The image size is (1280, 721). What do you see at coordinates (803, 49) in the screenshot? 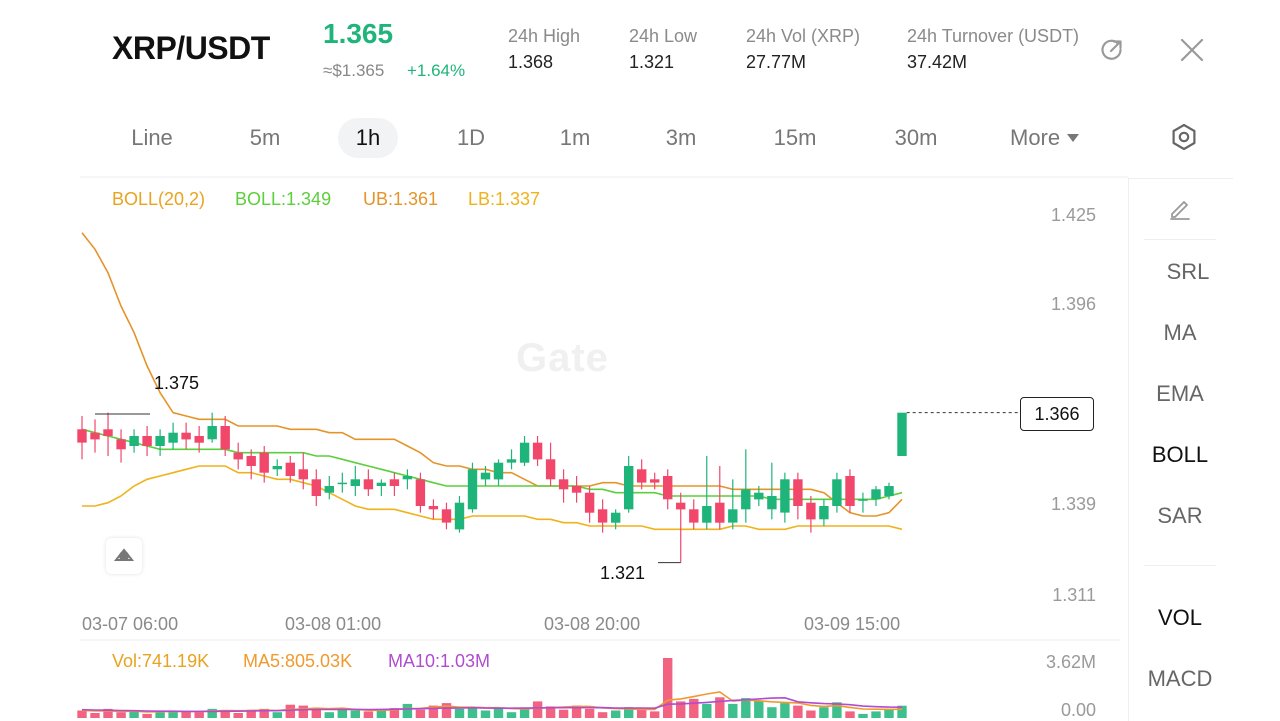
I see `stat-24h-volume: 24h Vol (XRP) 27.77M` at bounding box center [803, 49].